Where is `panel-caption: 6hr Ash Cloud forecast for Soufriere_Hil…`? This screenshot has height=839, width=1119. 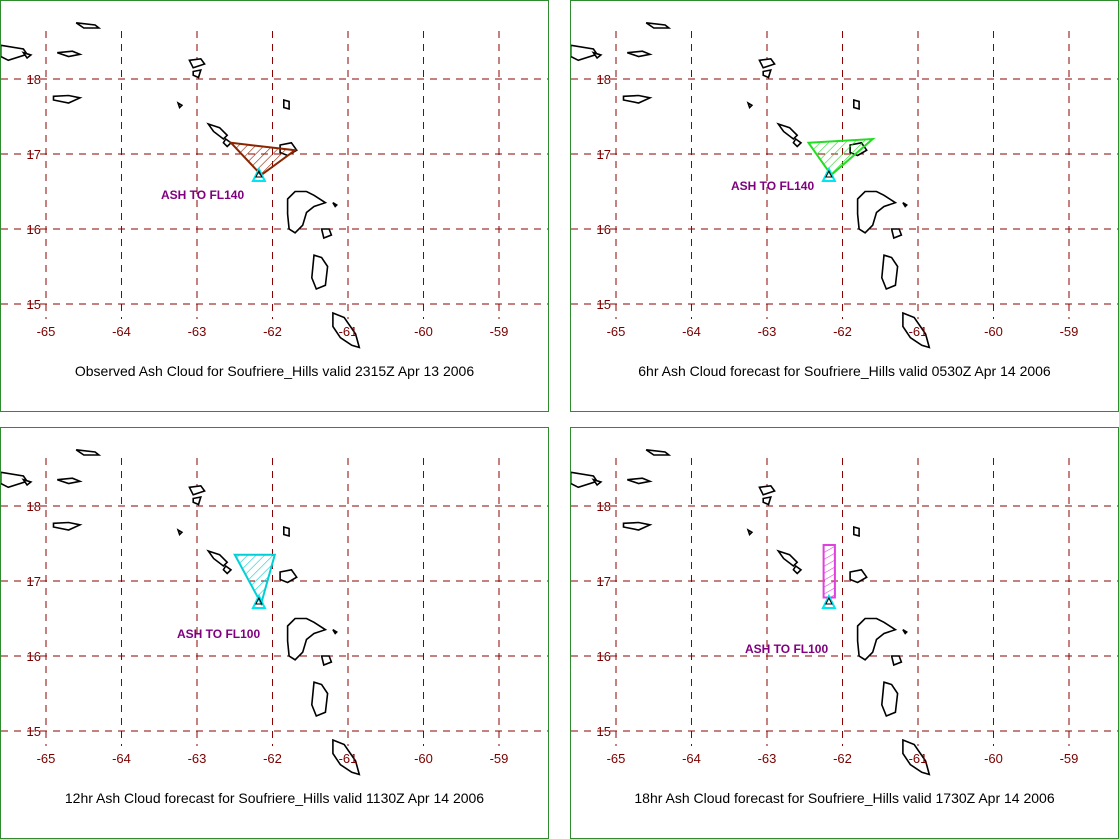 panel-caption: 6hr Ash Cloud forecast for Soufriere_Hil… is located at coordinates (844, 371).